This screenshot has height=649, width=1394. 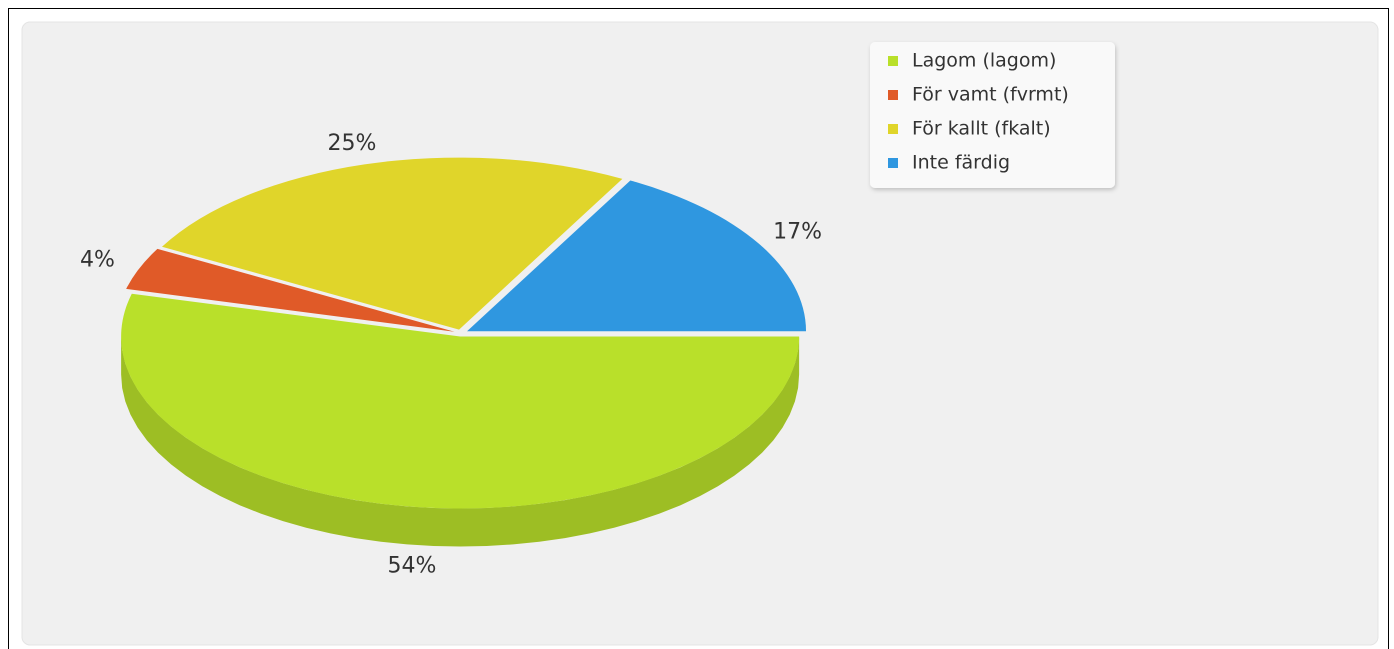 I want to click on legend-label: För vamt (fvrmt), so click(x=990, y=95).